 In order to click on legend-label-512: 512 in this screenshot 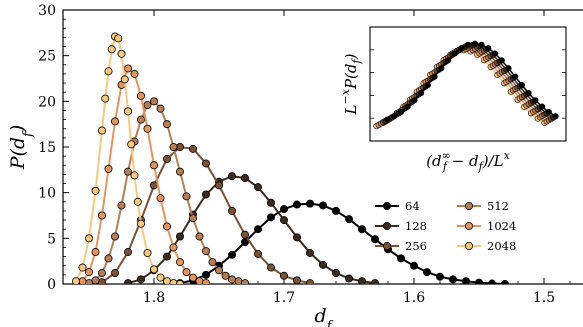, I will do `click(498, 206)`.